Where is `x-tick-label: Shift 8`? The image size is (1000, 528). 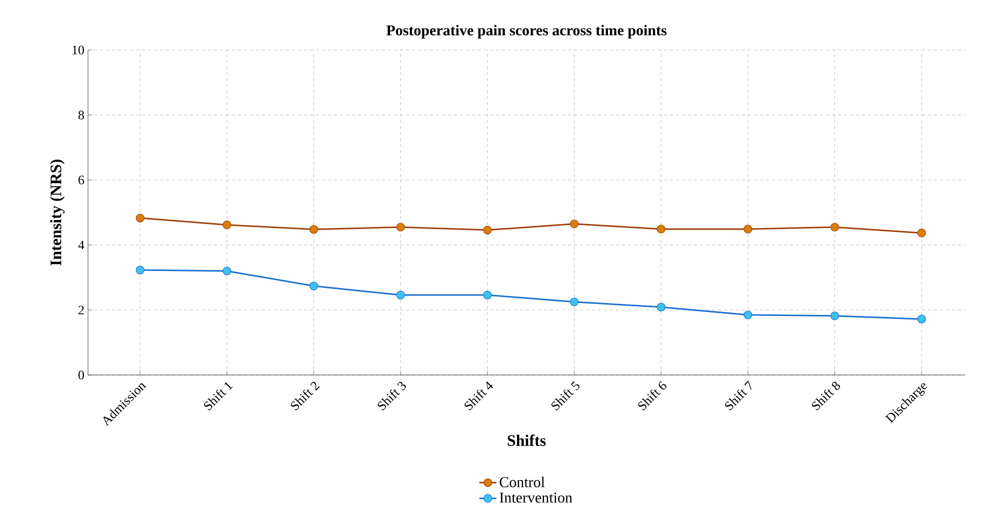
x-tick-label: Shift 8 is located at coordinates (826, 396).